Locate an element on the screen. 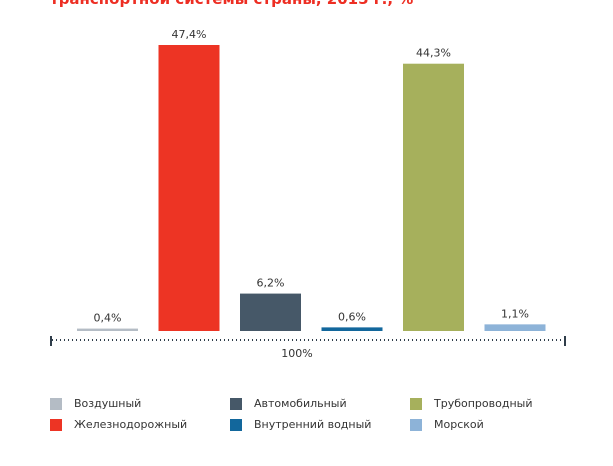 The image size is (613, 466). legend-swatch-inland-water is located at coordinates (236, 424).